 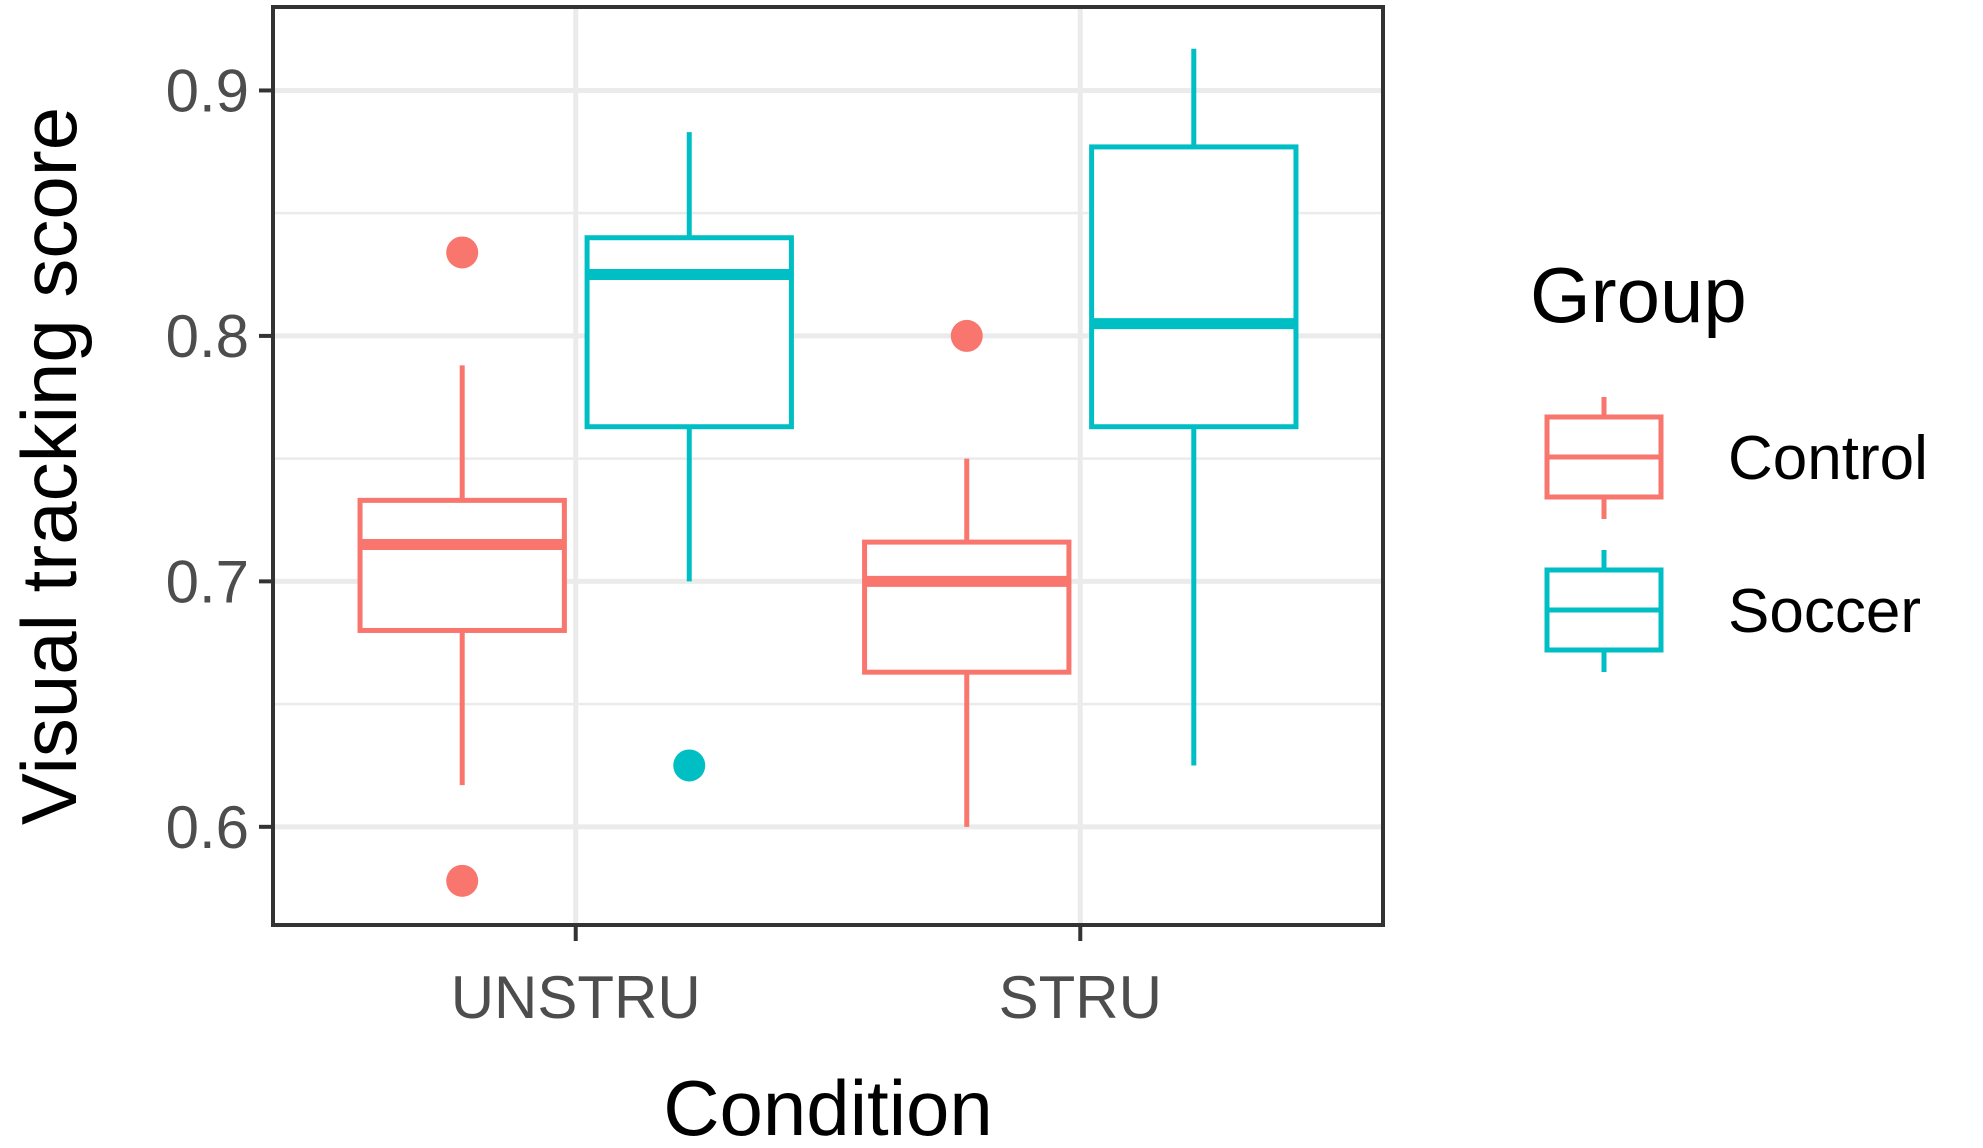 I want to click on legend-label: Control, so click(x=1828, y=458).